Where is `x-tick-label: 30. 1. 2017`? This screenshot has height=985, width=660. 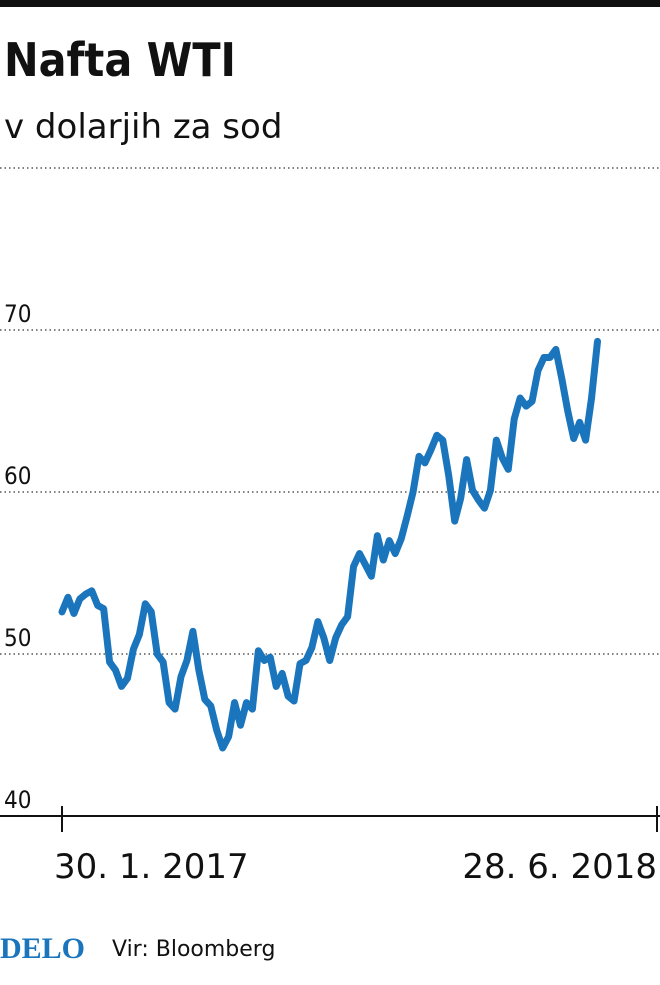 x-tick-label: 30. 1. 2017 is located at coordinates (151, 867).